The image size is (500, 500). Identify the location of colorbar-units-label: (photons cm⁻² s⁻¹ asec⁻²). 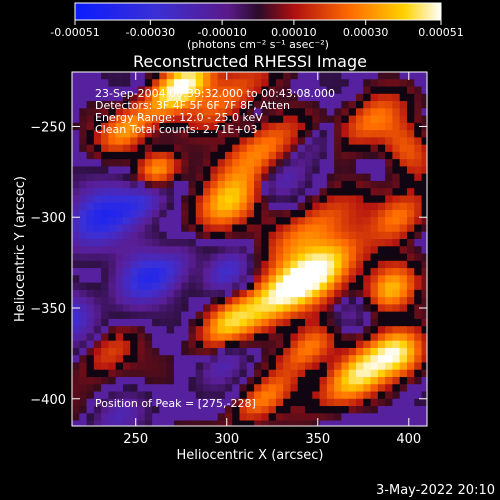
(258, 44).